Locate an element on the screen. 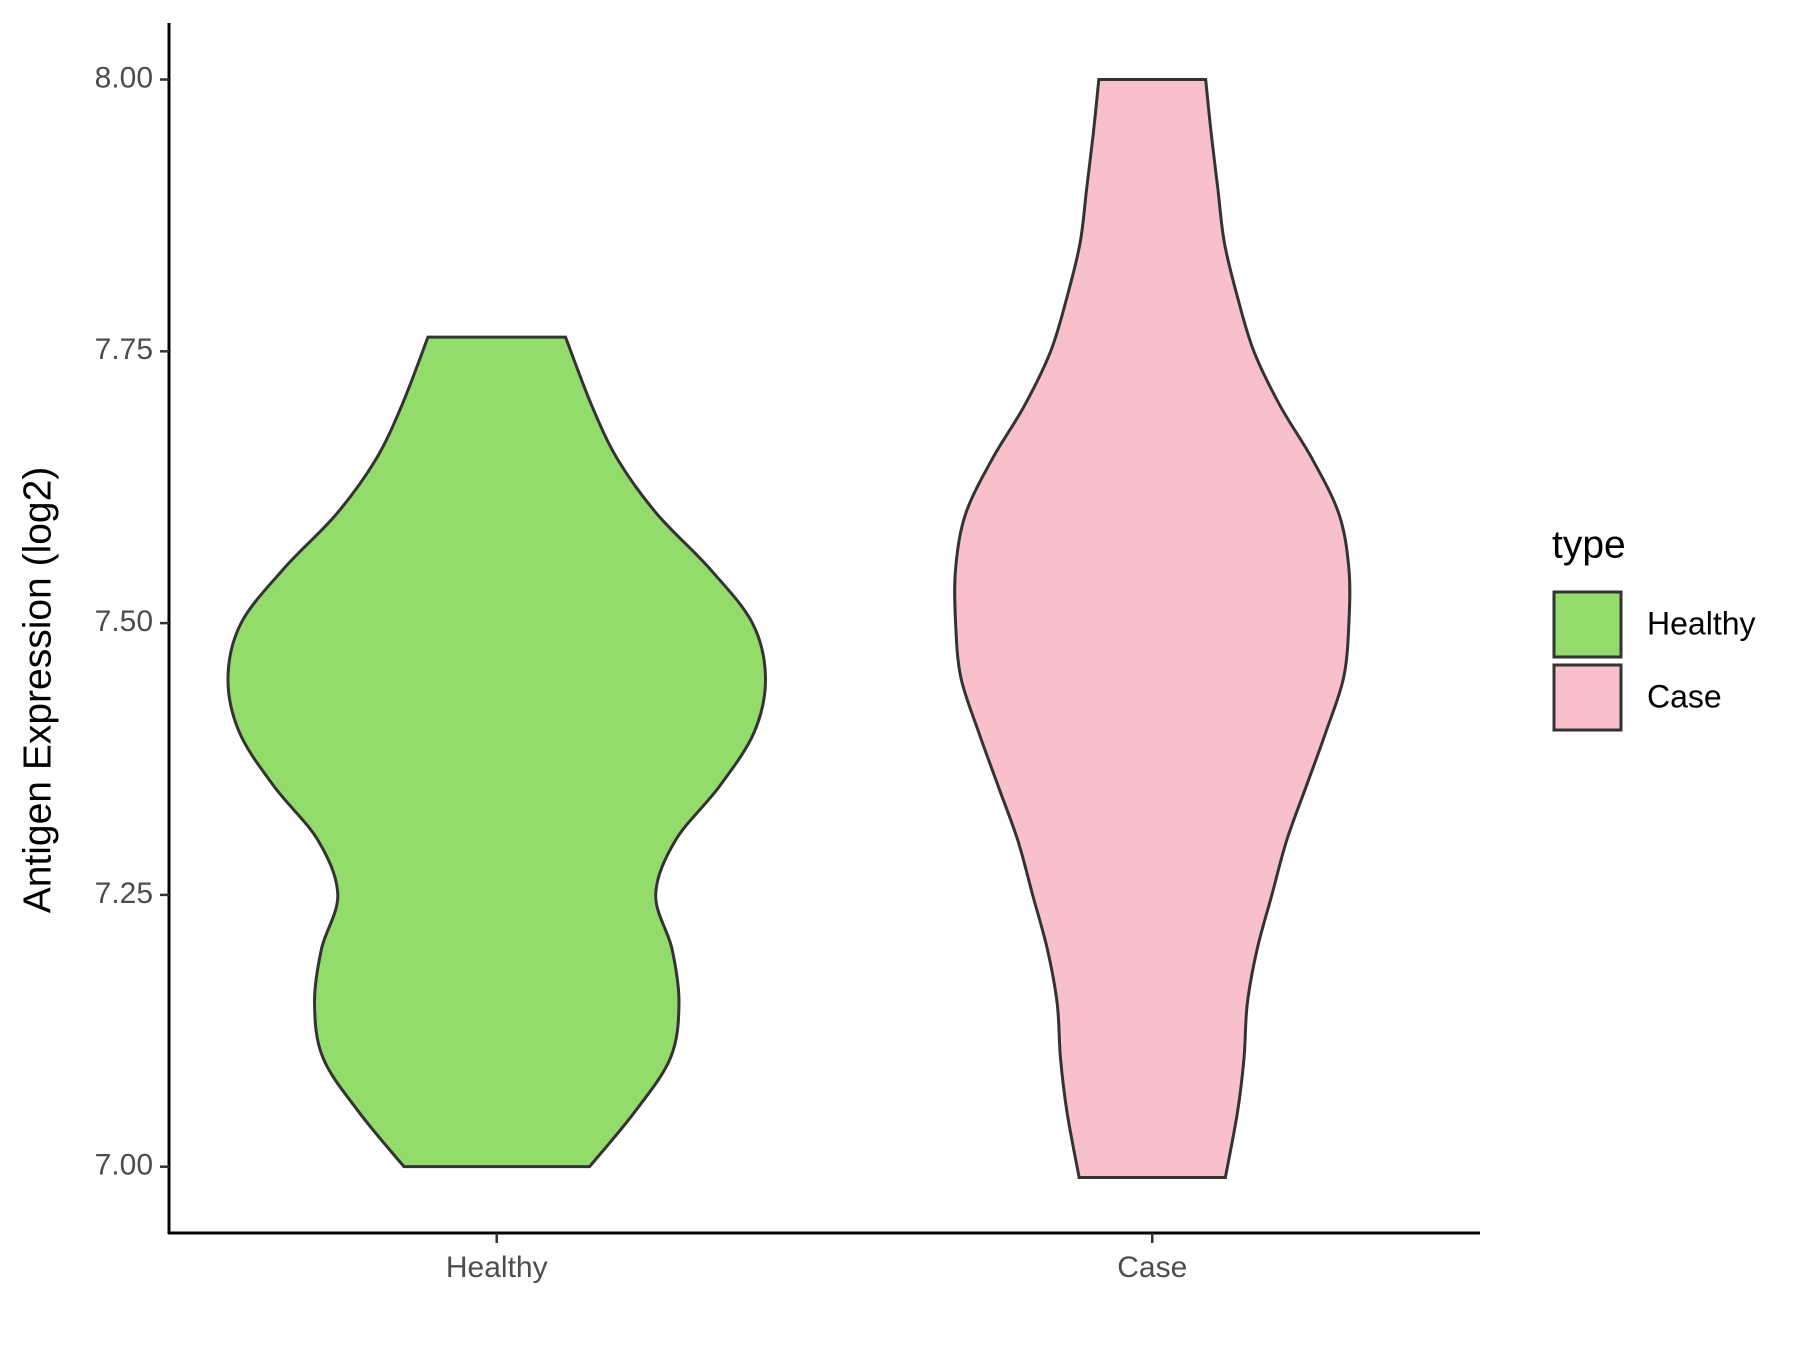 The width and height of the screenshot is (1800, 1350). legend-title: type is located at coordinates (1589, 544).